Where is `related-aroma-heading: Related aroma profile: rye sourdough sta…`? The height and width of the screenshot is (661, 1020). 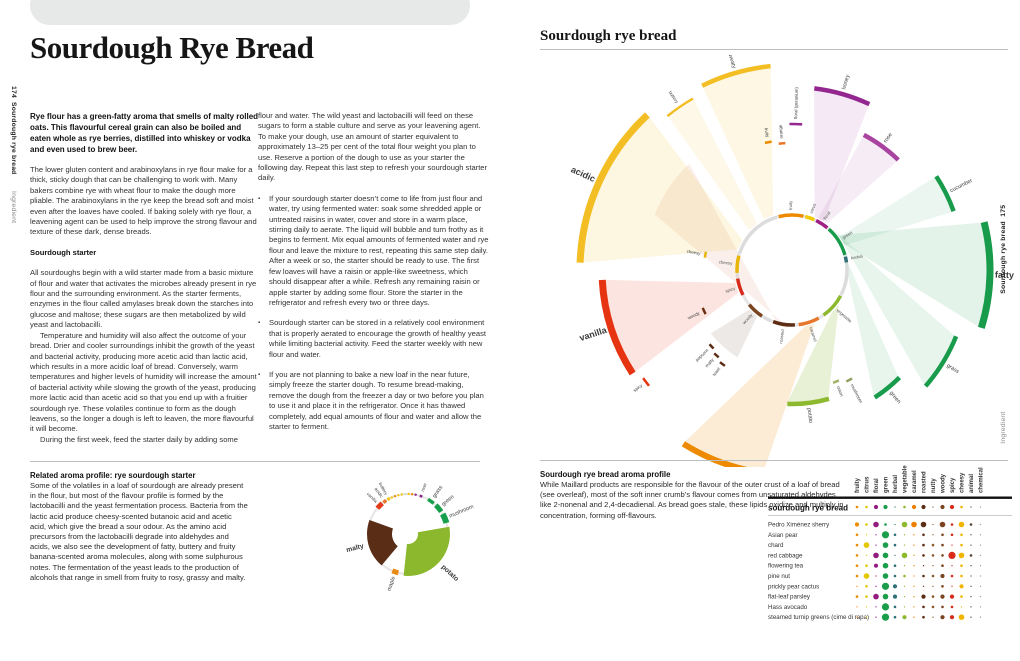 related-aroma-heading: Related aroma profile: rye sourdough sta… is located at coordinates (113, 475).